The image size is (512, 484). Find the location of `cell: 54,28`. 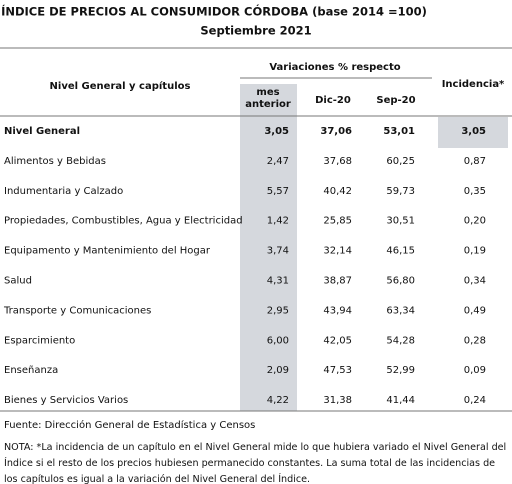

cell: 54,28 is located at coordinates (400, 340).